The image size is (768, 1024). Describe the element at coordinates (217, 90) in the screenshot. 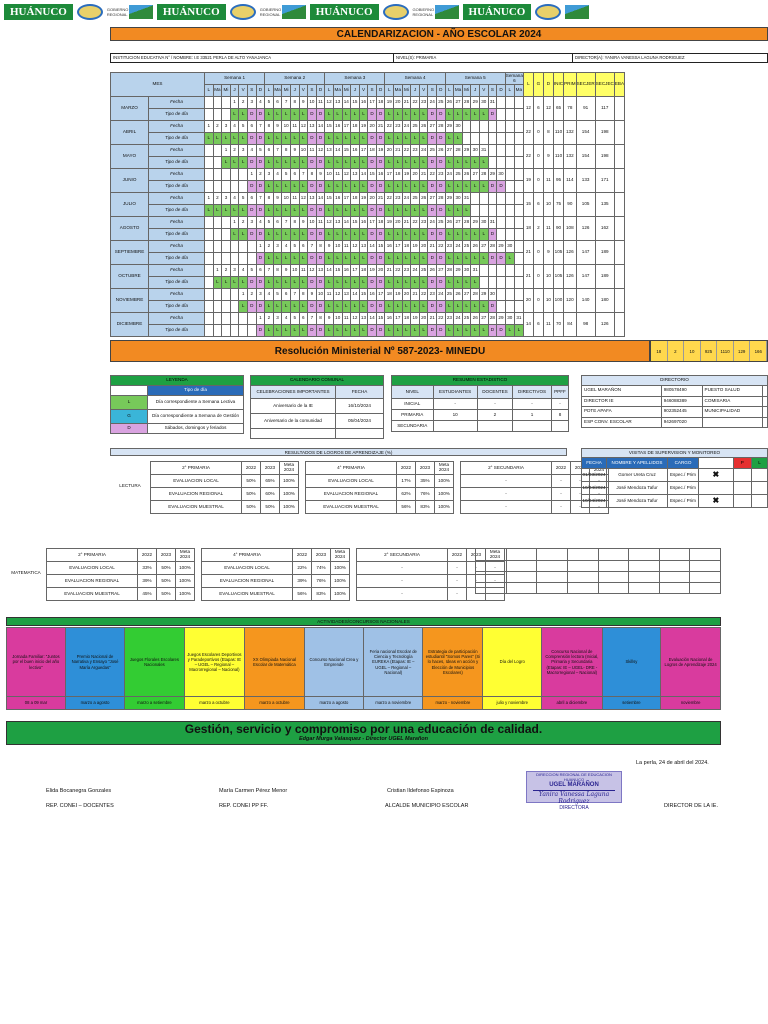

I see `dayname-cell: Ma` at that location.